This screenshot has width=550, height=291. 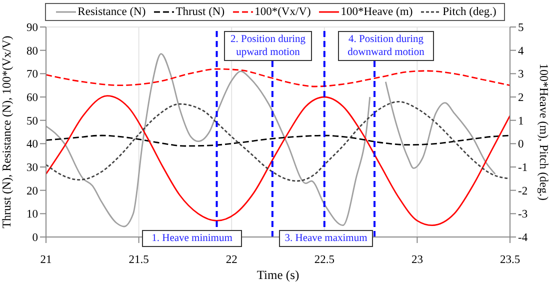 What do you see at coordinates (192, 238) in the screenshot?
I see `text-box: 1. Heave minimum` at bounding box center [192, 238].